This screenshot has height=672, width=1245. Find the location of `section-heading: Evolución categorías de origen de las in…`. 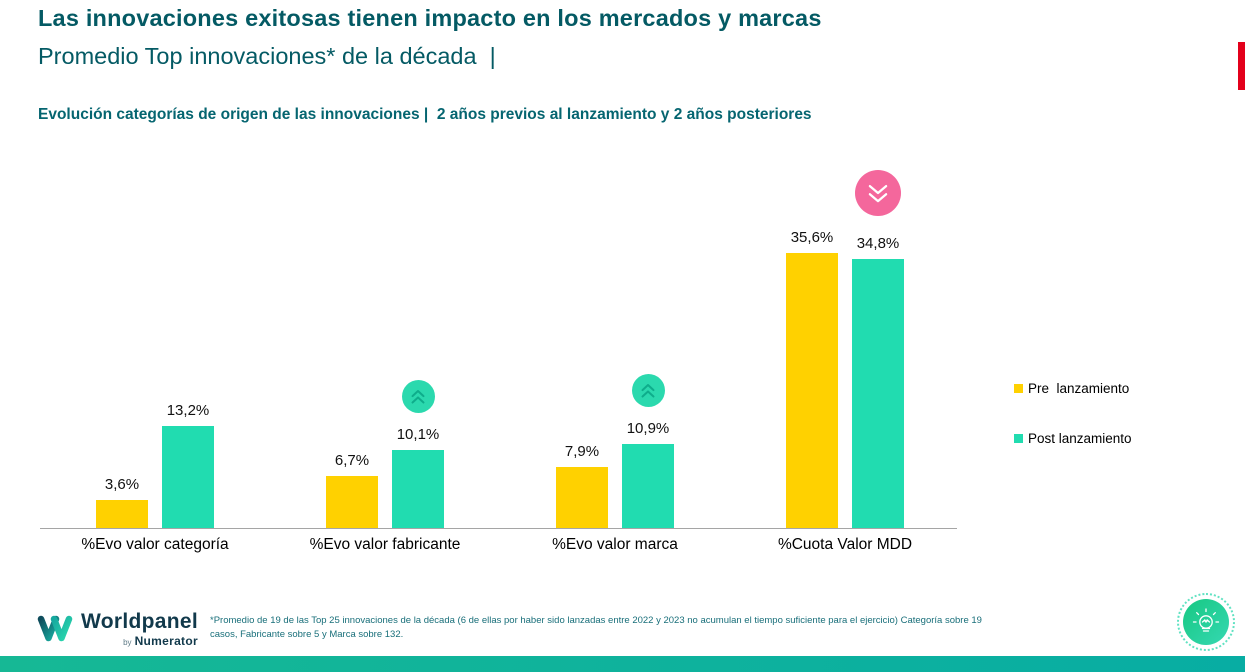

section-heading: Evolución categorías de origen de las in… is located at coordinates (425, 114).